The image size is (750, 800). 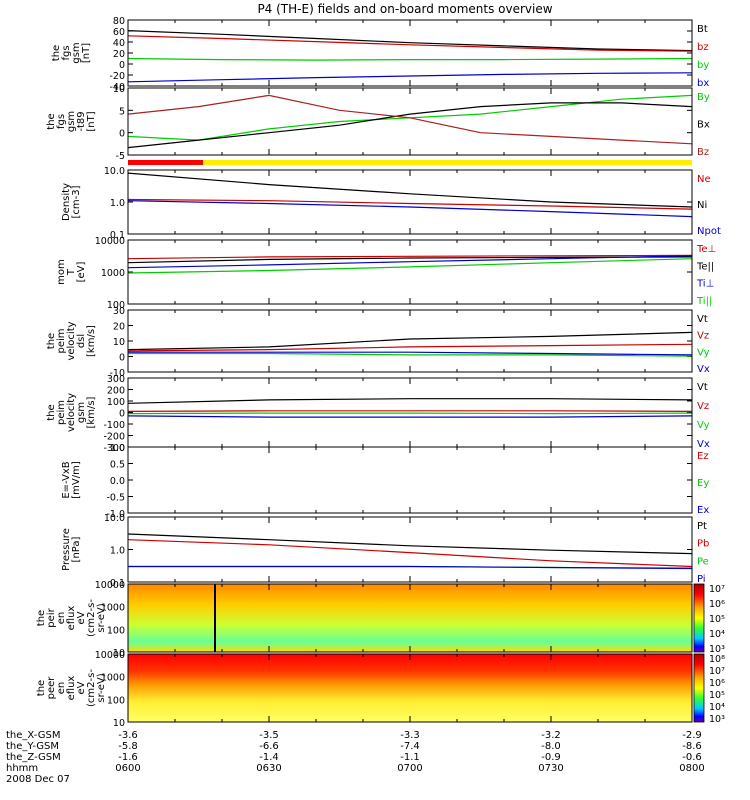 I want to click on series-line-Ni, so click(x=410, y=190).